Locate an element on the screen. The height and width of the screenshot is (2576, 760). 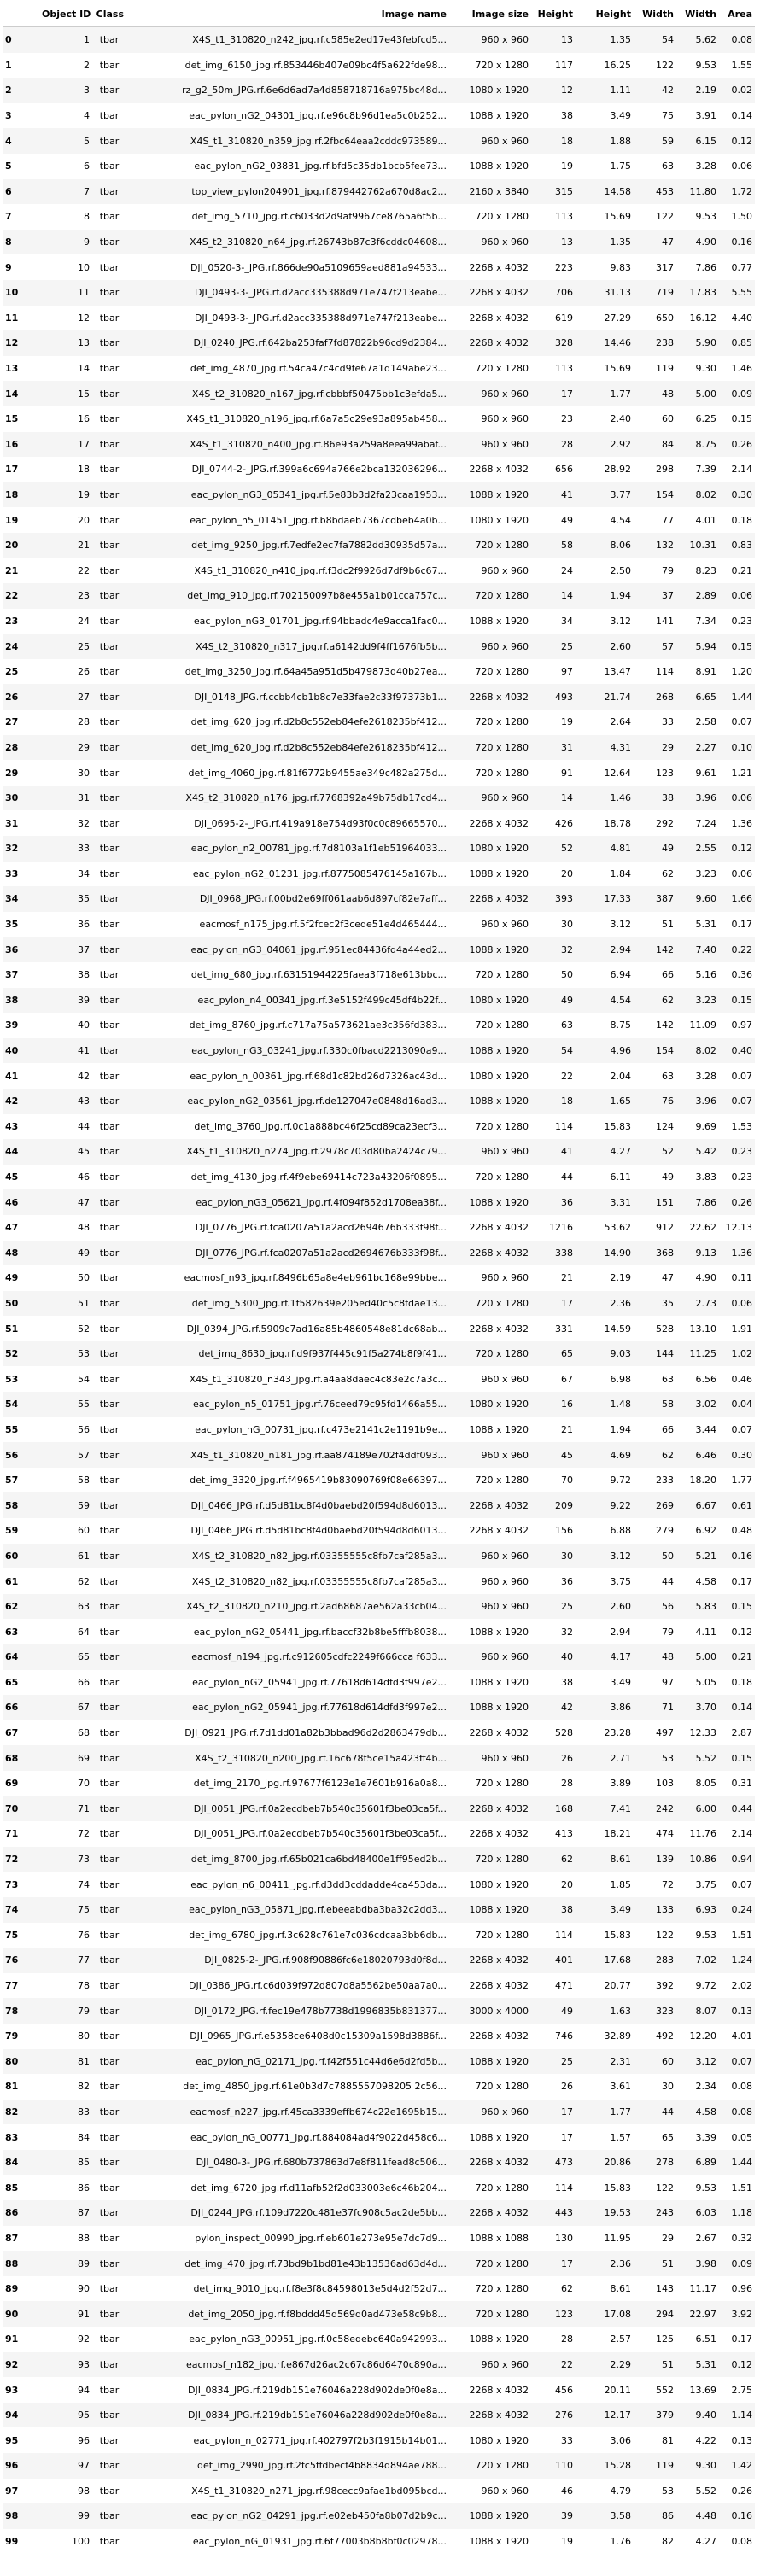
object-id: 28 is located at coordinates (84, 722).